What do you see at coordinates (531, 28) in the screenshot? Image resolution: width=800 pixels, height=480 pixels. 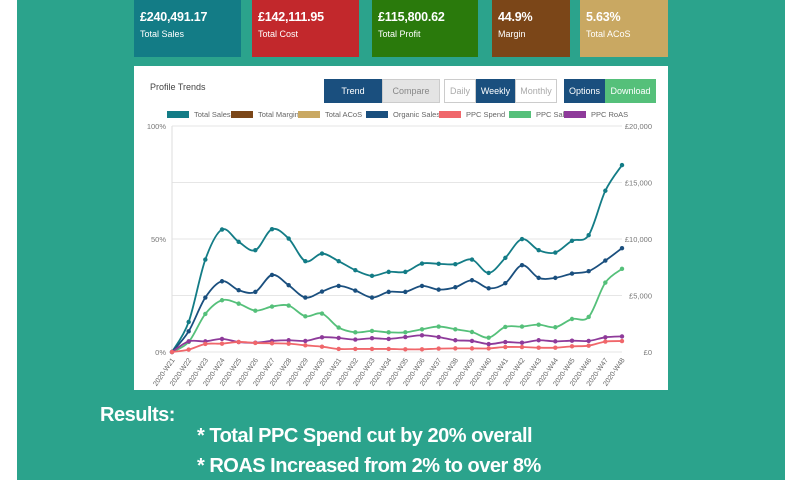 I see `margin-card: 44.9% Margin` at bounding box center [531, 28].